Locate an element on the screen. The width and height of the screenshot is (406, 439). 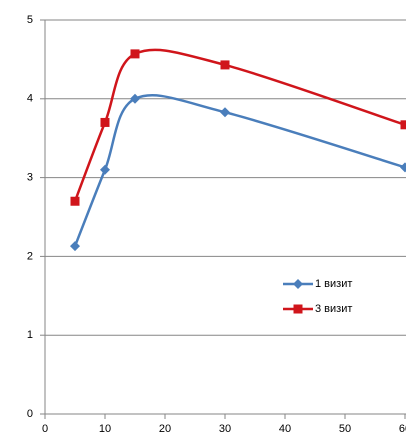
x-tick-label: 60 is located at coordinates (402, 429).